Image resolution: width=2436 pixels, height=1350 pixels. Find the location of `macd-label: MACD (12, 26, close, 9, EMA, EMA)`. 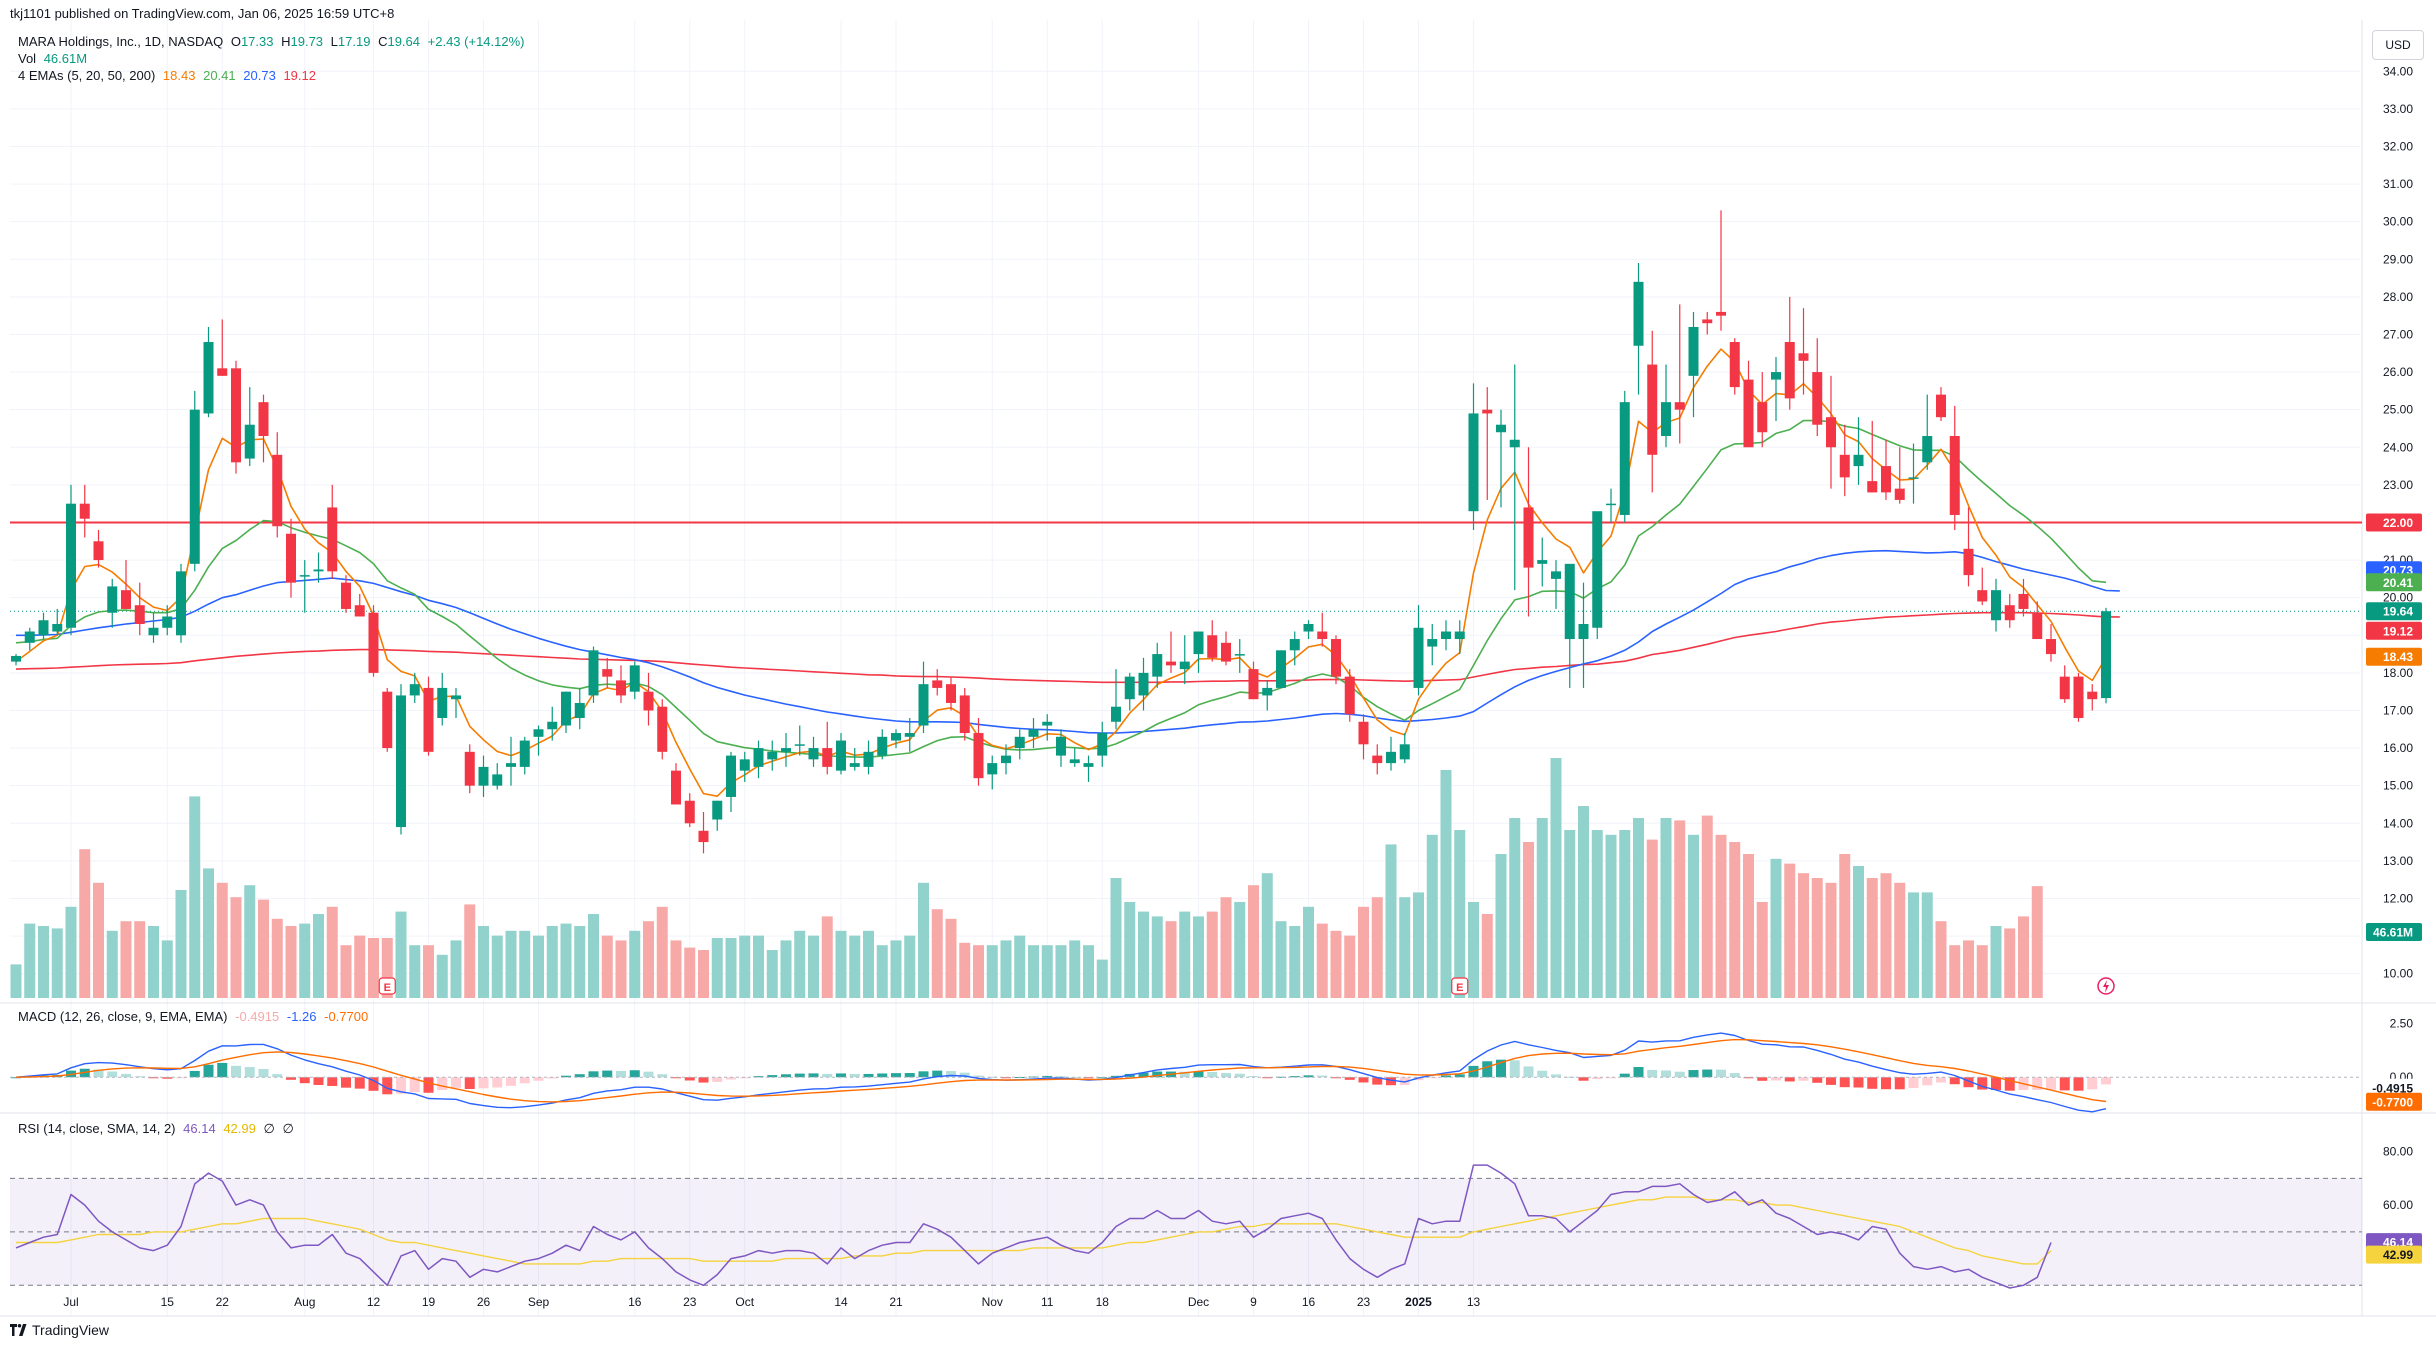

macd-label: MACD (12, 26, close, 9, EMA, EMA) is located at coordinates (123, 1016).